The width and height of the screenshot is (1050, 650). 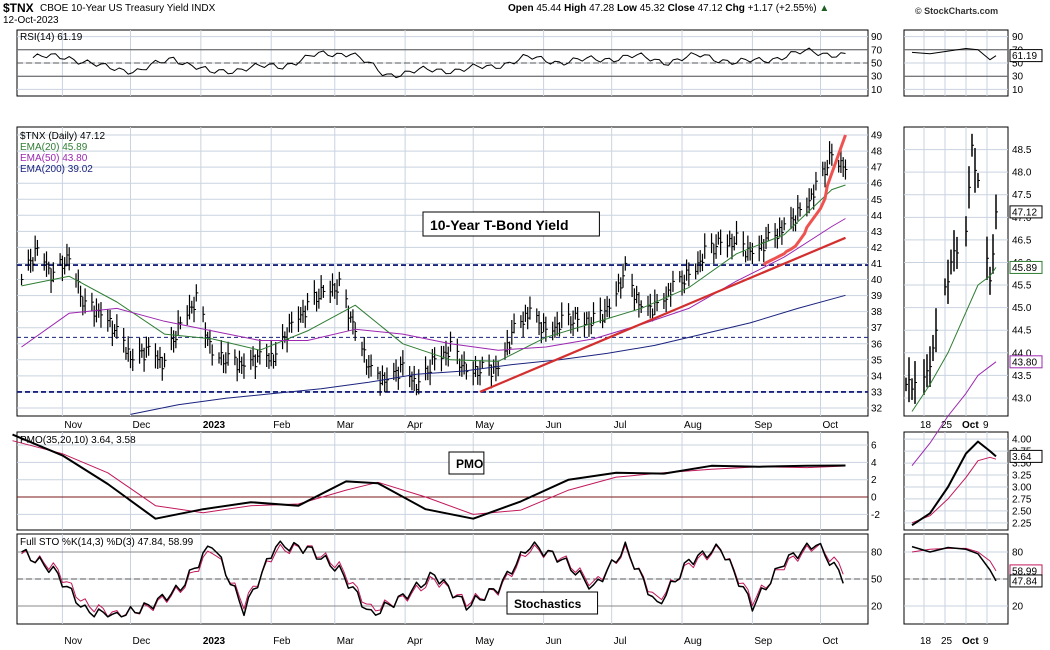 I want to click on zoom-sto-k-line, so click(x=954, y=563).